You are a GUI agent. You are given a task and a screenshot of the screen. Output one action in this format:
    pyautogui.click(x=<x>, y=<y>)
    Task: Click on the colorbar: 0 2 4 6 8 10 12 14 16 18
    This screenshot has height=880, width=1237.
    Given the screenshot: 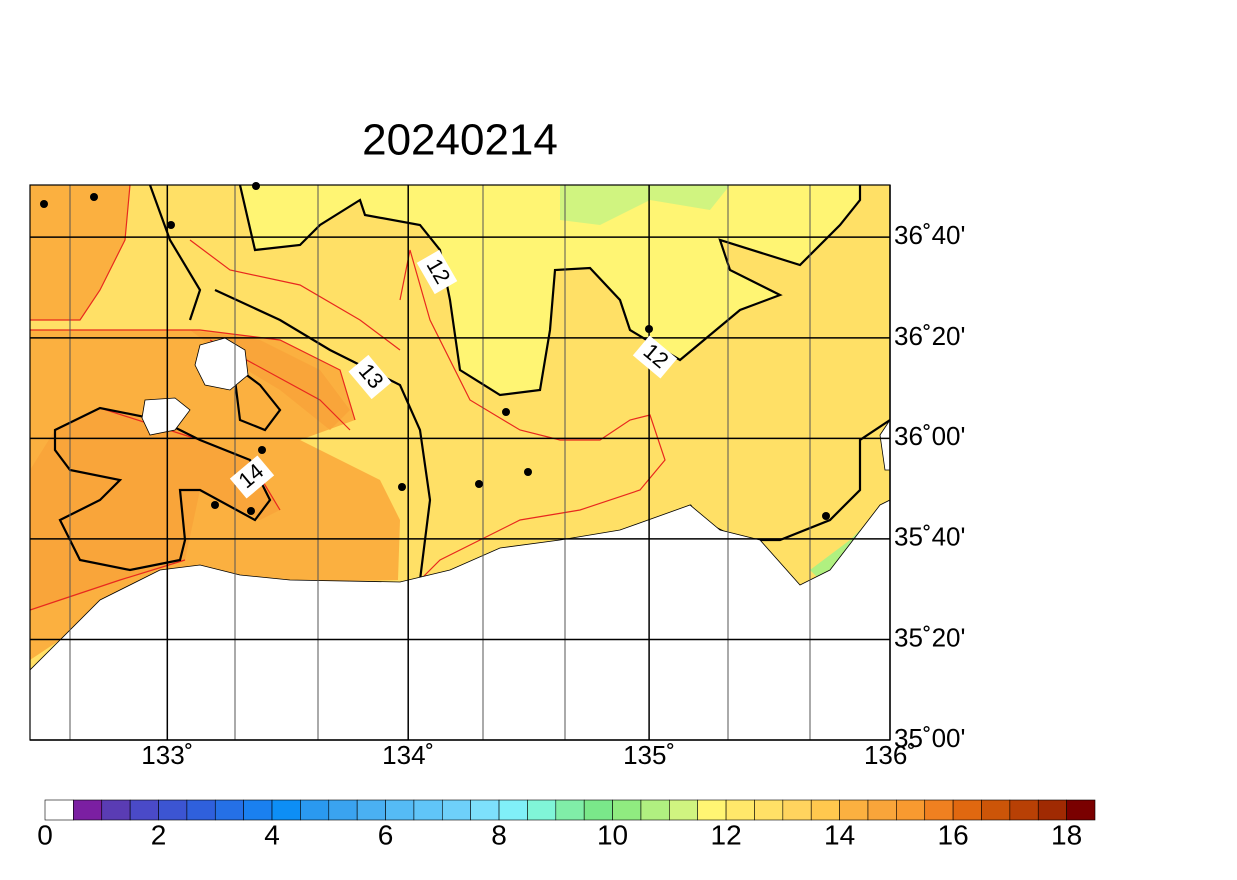 What is the action you would take?
    pyautogui.click(x=566, y=824)
    